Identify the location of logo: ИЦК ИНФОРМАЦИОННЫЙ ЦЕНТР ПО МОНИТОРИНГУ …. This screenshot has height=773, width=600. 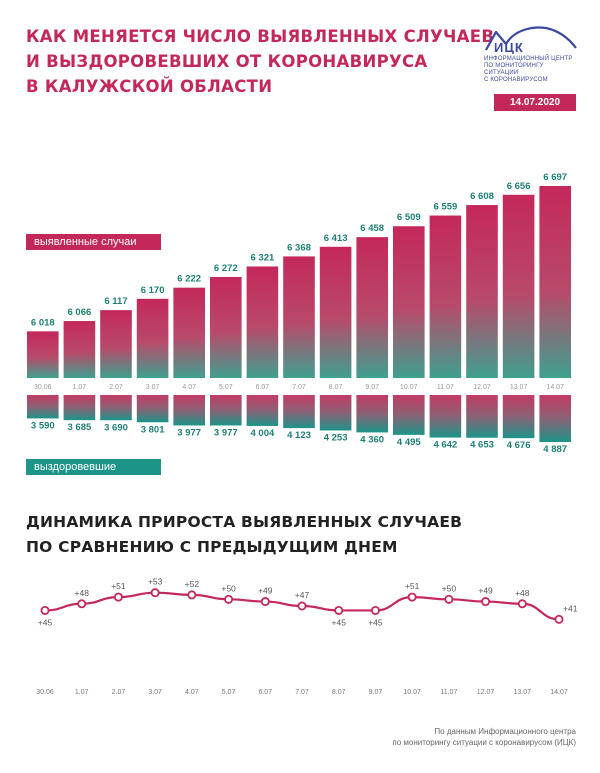
(531, 54).